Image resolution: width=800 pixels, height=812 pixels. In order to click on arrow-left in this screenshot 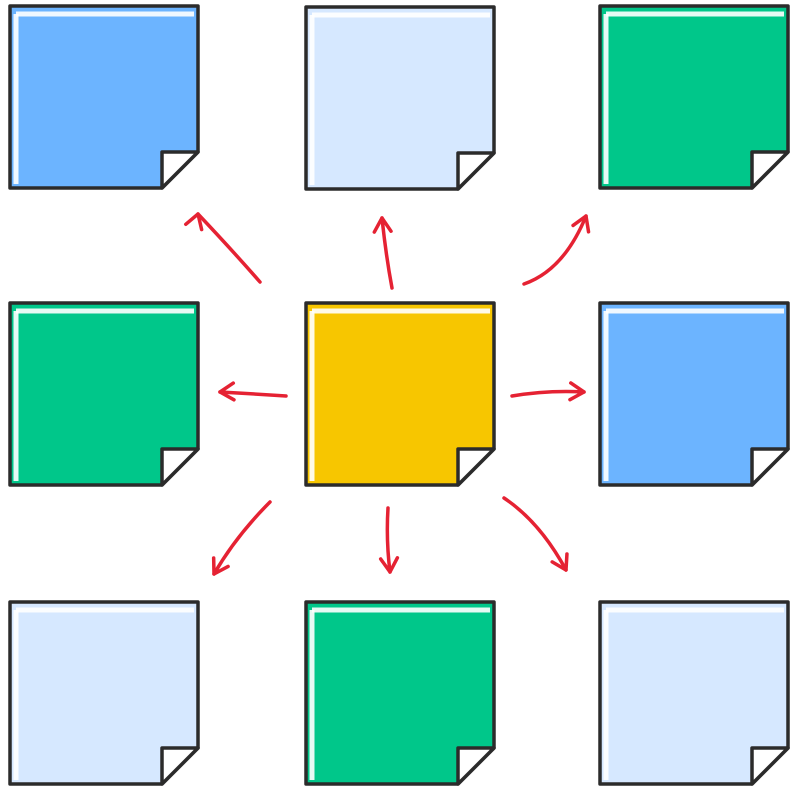, I will do `click(253, 391)`.